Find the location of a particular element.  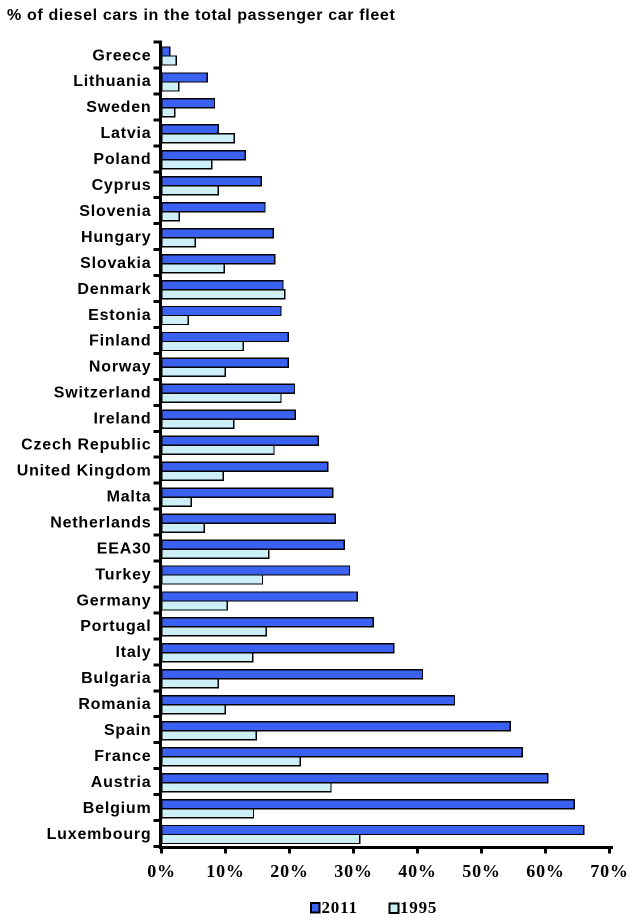

svg-text: Italy is located at coordinates (133, 652).